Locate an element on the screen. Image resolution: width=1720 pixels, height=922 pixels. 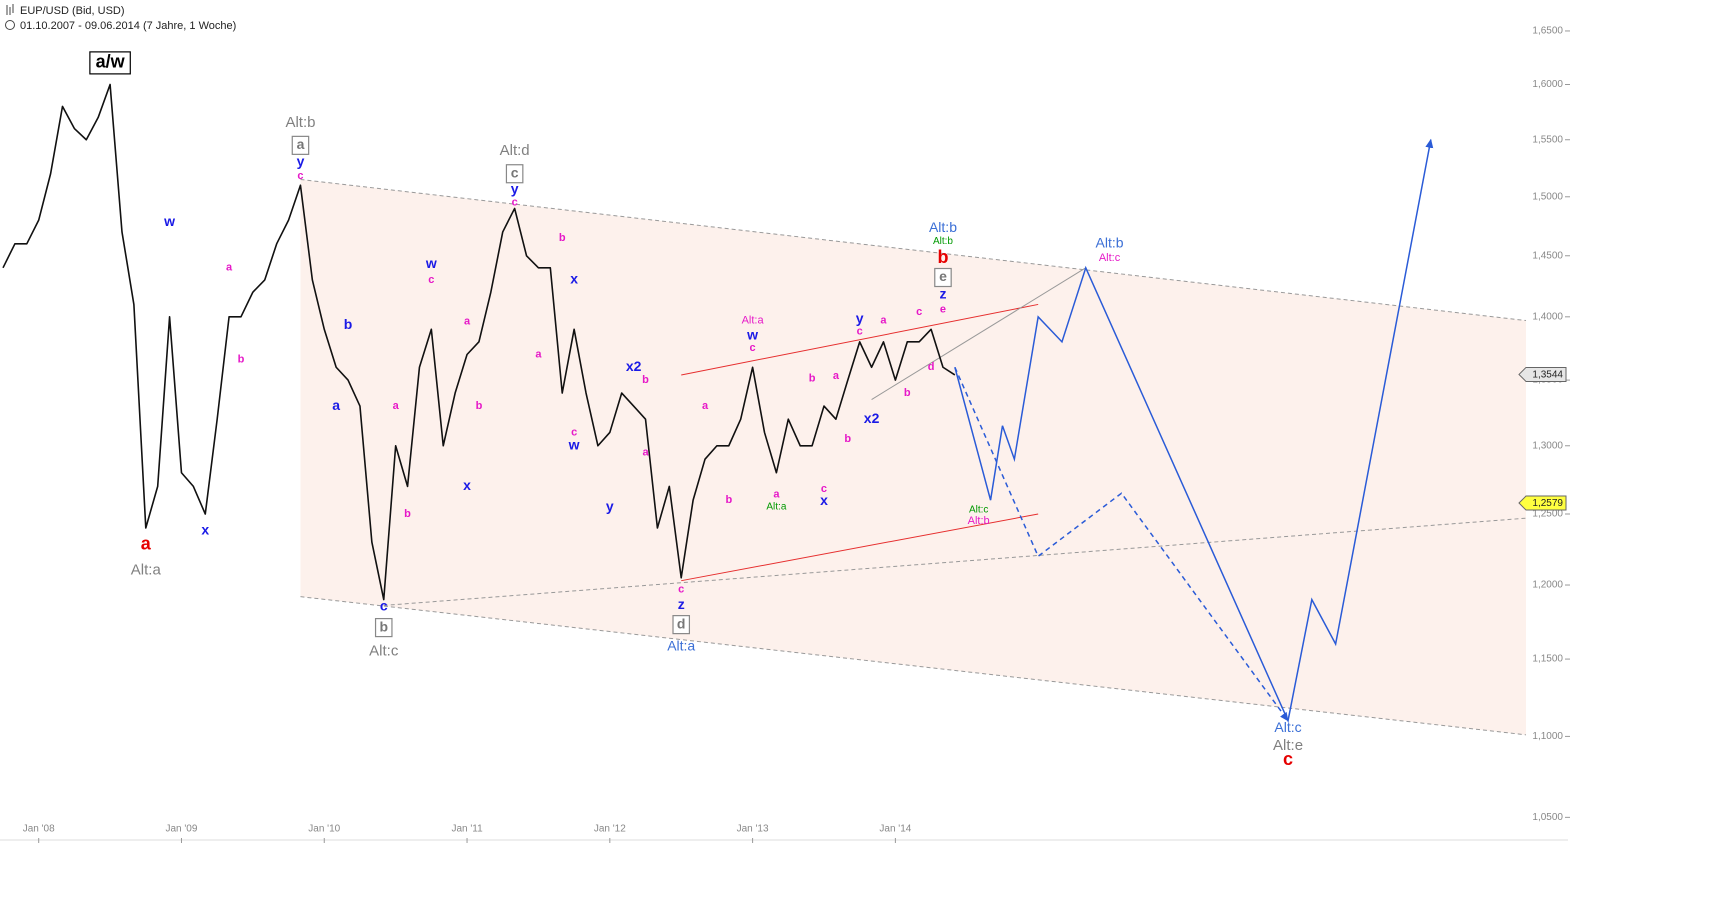
wave-label: Alt:d is located at coordinates (515, 150).